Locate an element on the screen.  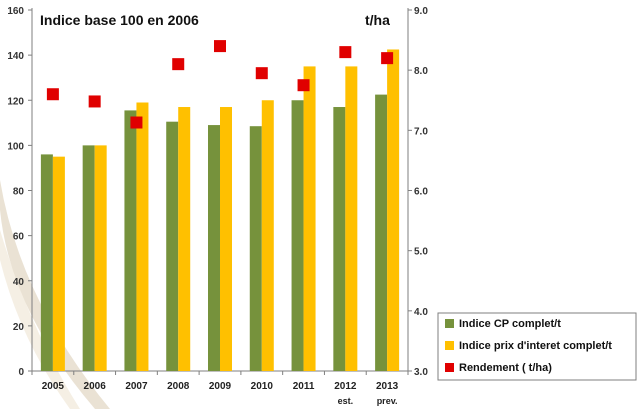
bar-prix-2006 is located at coordinates (100, 258).